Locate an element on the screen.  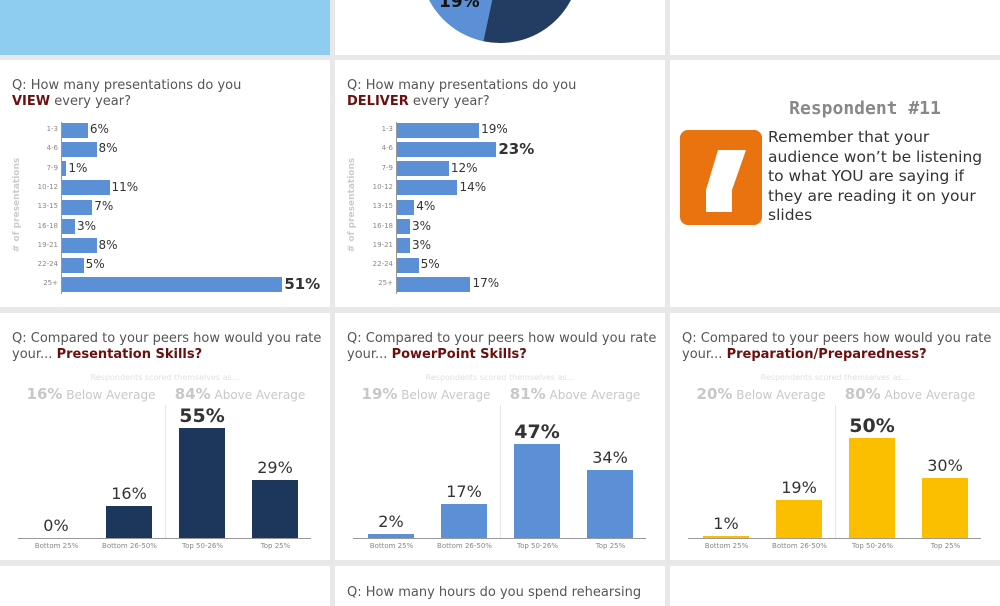
value-label: 0% is located at coordinates (56, 525).